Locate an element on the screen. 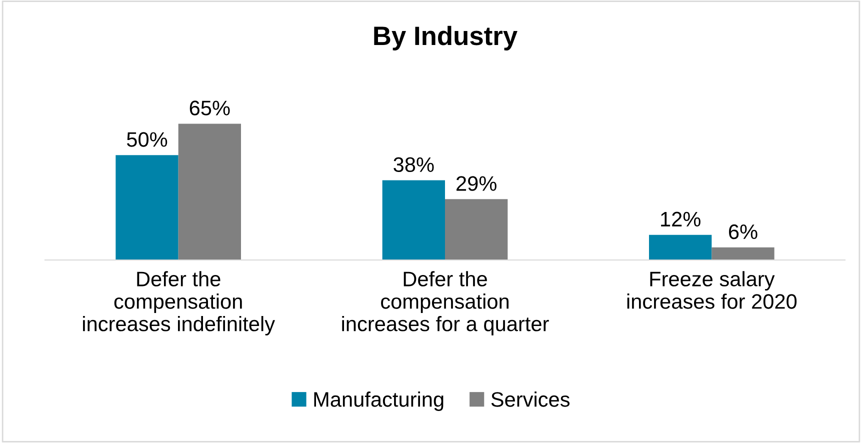 This screenshot has height=443, width=862. legend-label: Manufacturing is located at coordinates (379, 401).